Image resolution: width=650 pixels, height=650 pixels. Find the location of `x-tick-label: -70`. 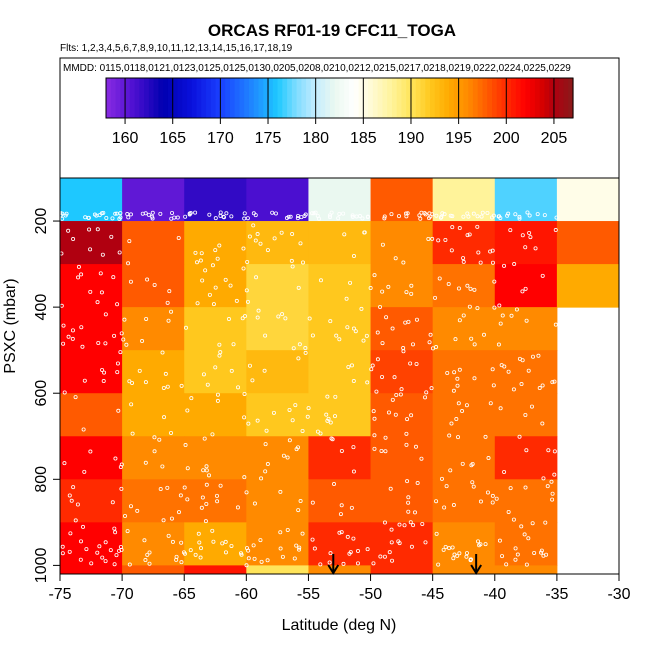

x-tick-label: -70 is located at coordinates (122, 594).